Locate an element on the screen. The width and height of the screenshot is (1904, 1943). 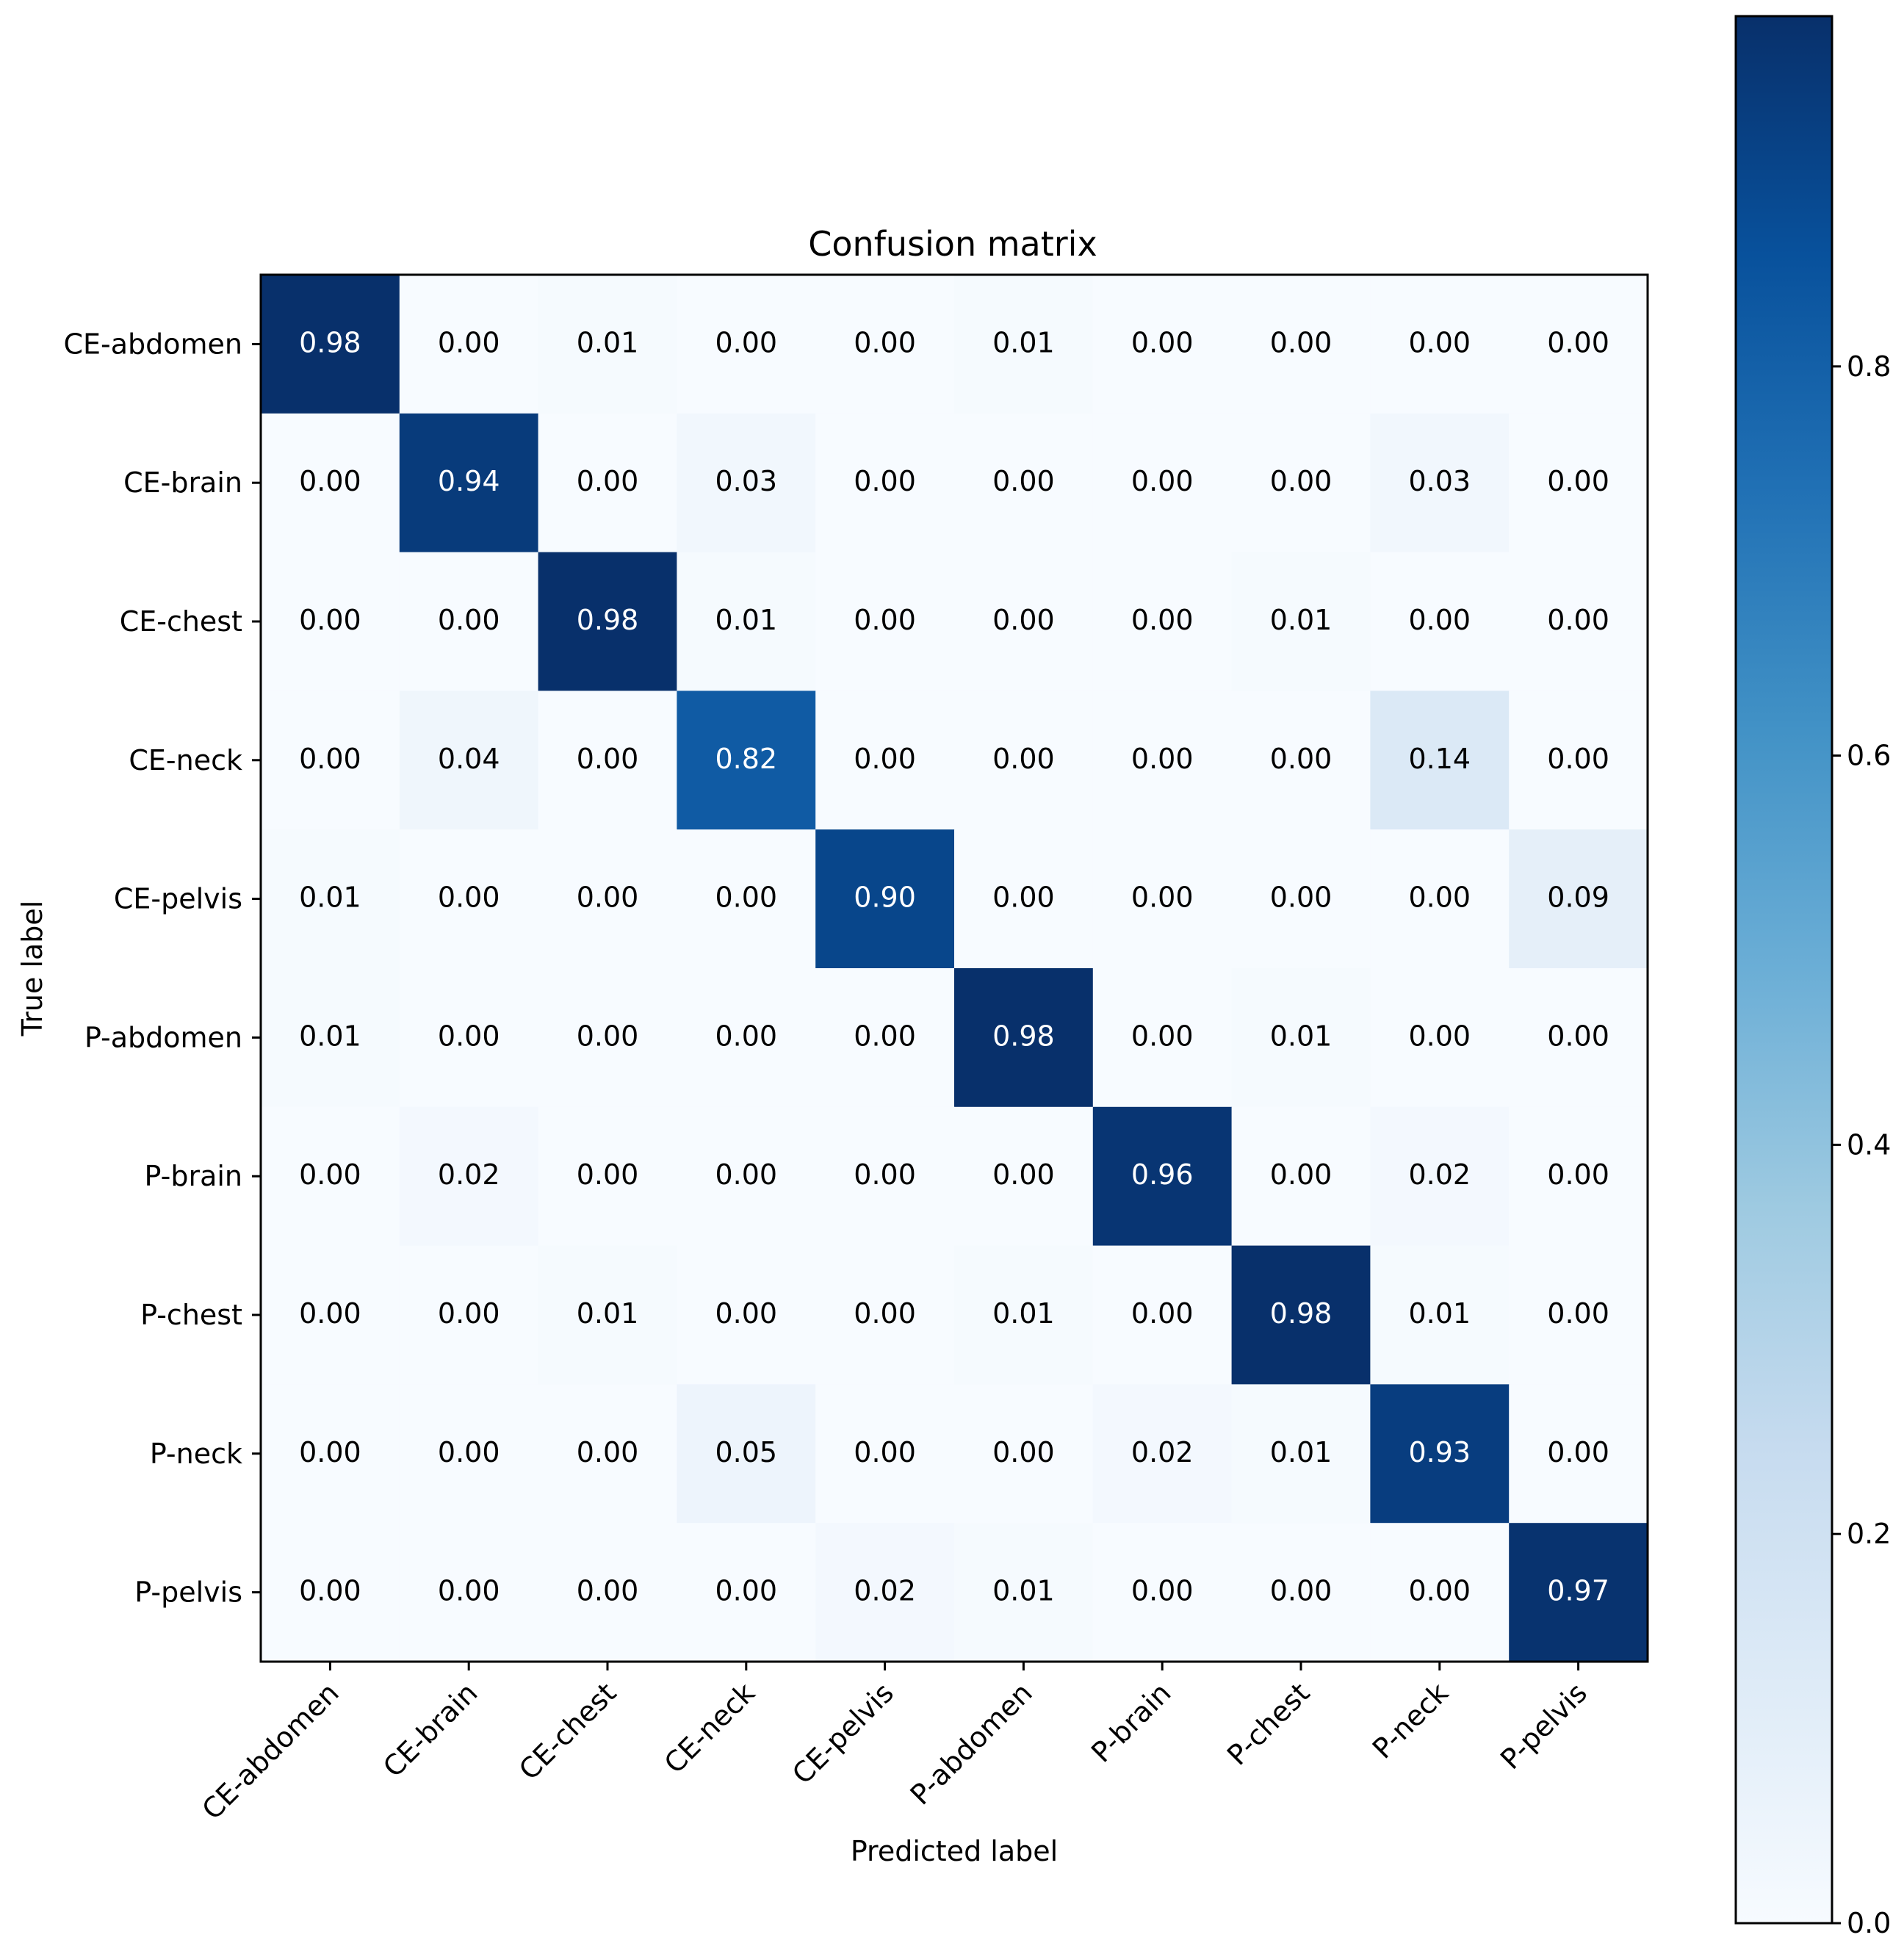
cell-value-label: 0.14 is located at coordinates (1440, 759).